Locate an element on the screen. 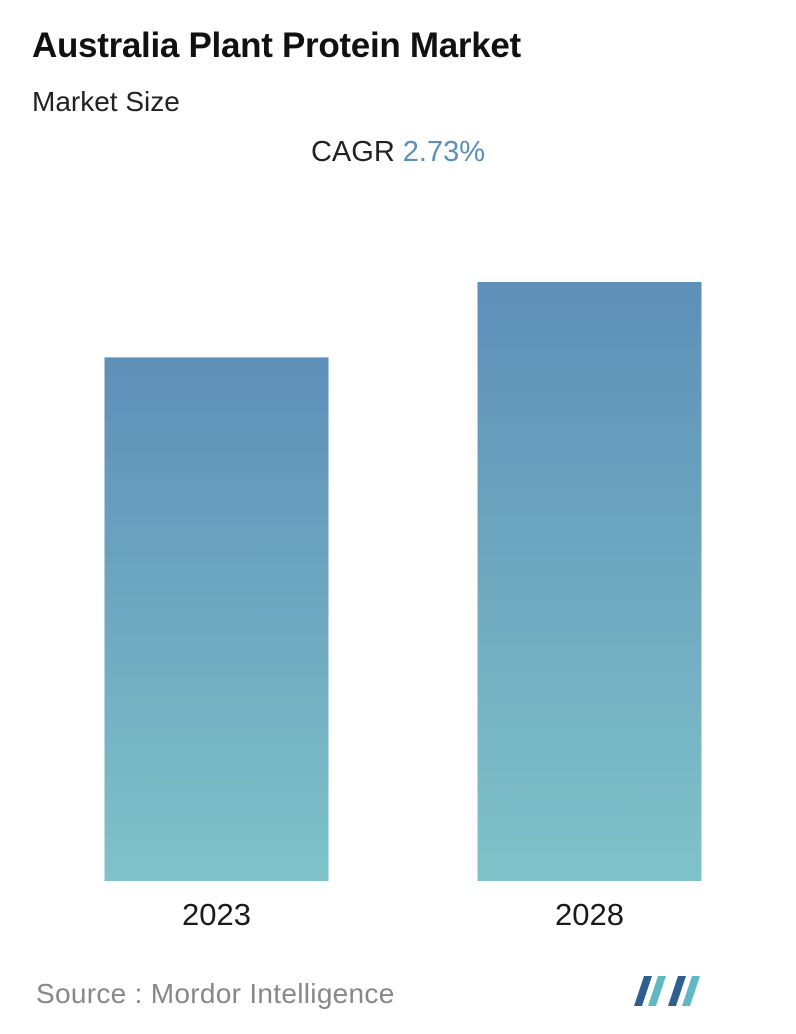 Image resolution: width=796 pixels, height=1034 pixels. cagr-label: CAGR is located at coordinates (352, 152).